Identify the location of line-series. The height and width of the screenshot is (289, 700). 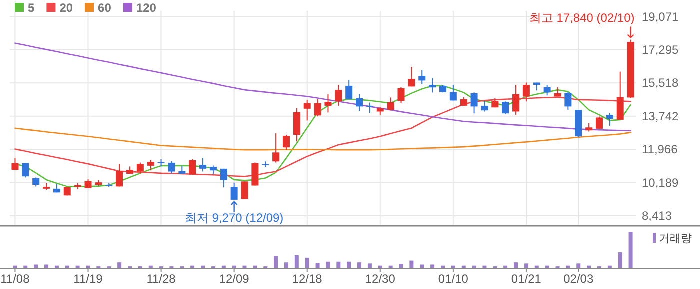
(323, 139).